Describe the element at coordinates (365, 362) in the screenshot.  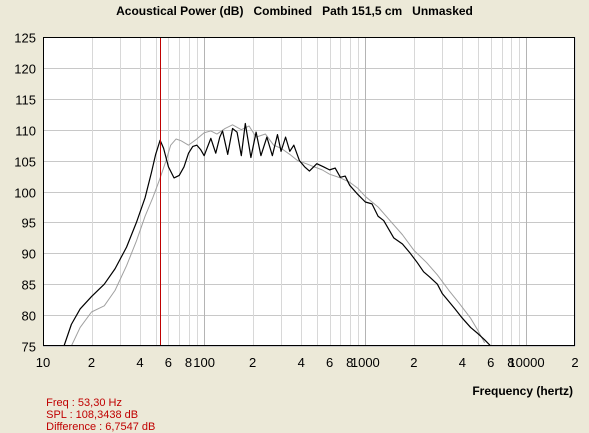
I see `x-tick-label: 1000` at that location.